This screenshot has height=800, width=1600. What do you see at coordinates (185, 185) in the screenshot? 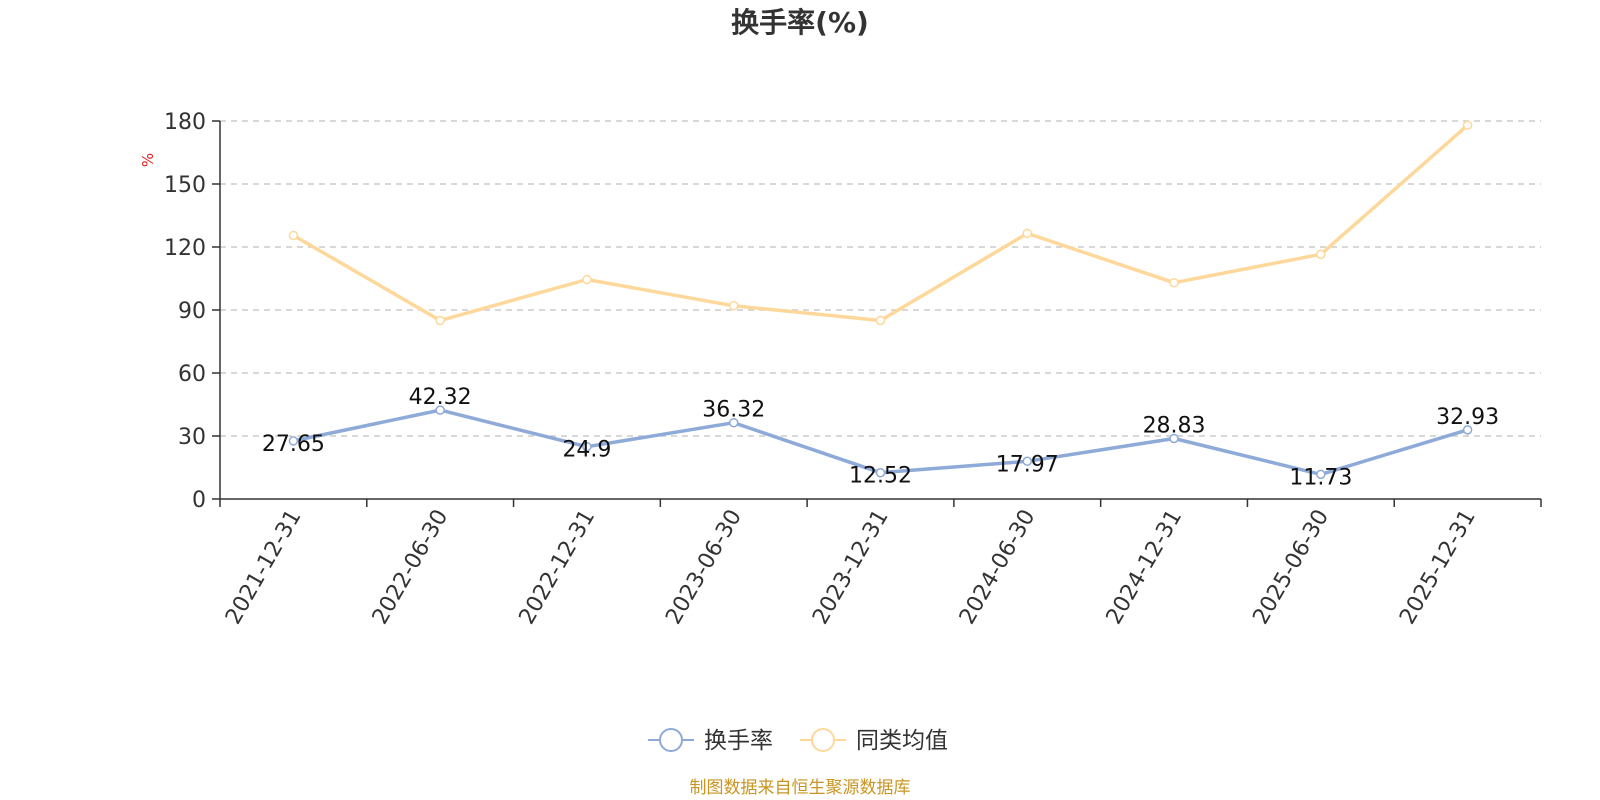
I see `y-tick-label-150: 150` at bounding box center [185, 185].